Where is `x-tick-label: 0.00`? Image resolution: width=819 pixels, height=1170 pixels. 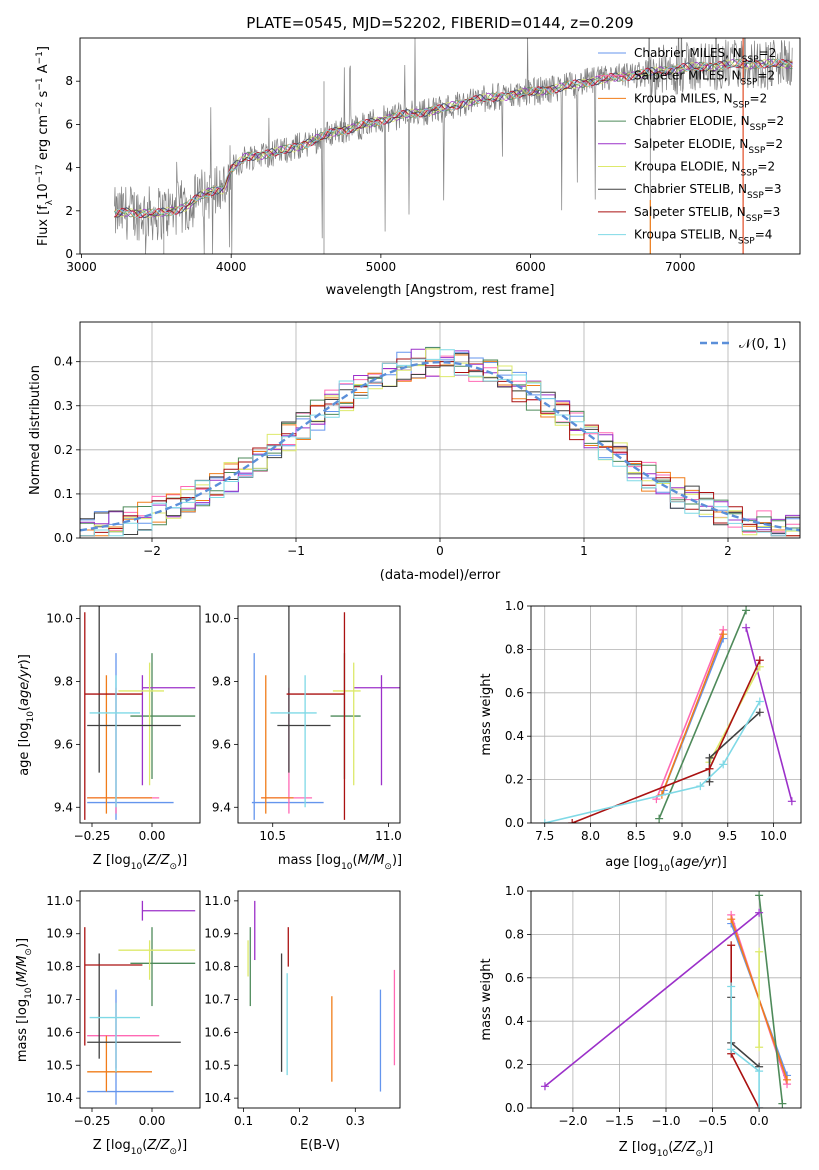 x-tick-label: 0.00 is located at coordinates (152, 1121).